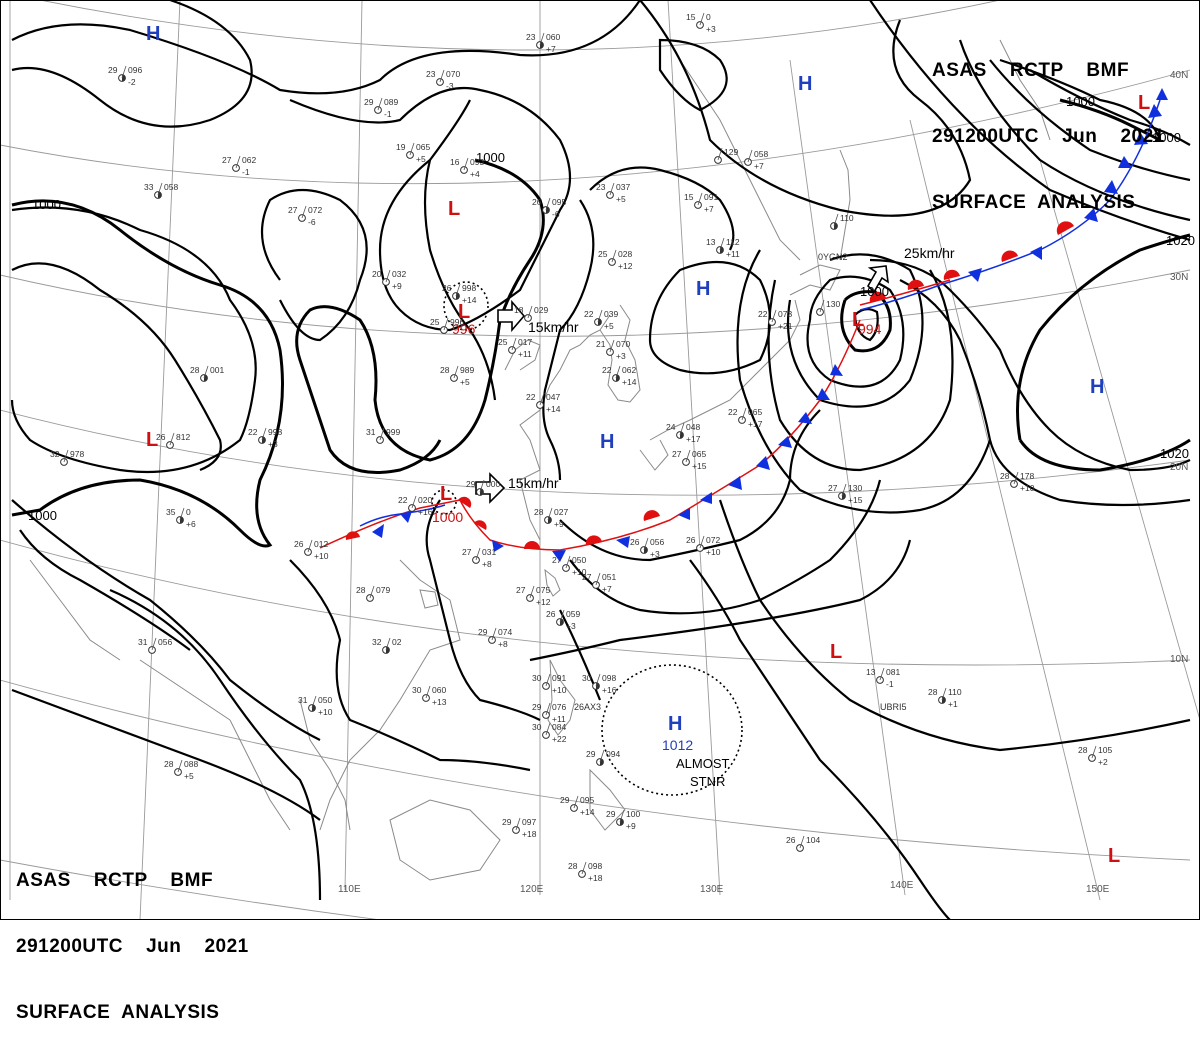  What do you see at coordinates (711, 197) in the screenshot?
I see `station-pressure: 091` at bounding box center [711, 197].